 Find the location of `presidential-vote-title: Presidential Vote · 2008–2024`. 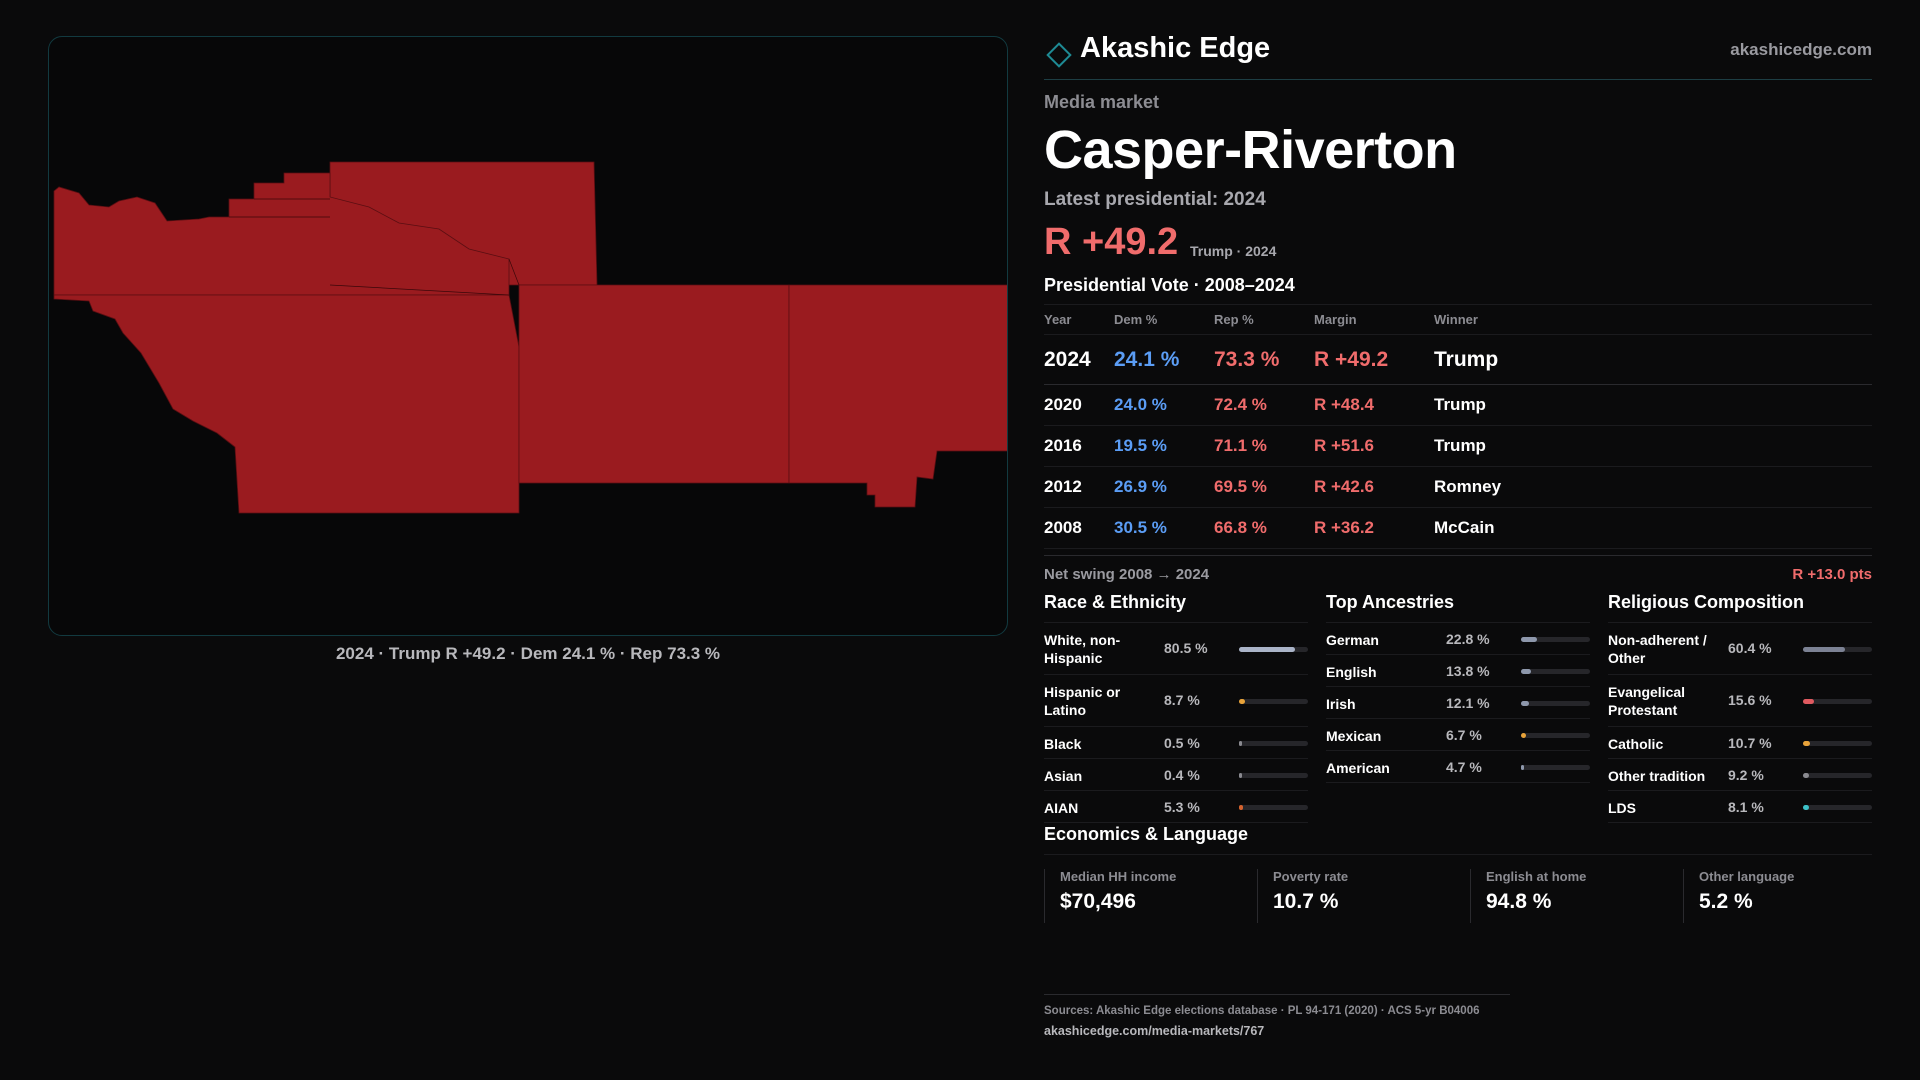

presidential-vote-title: Presidential Vote · 2008–2024 is located at coordinates (1169, 285).